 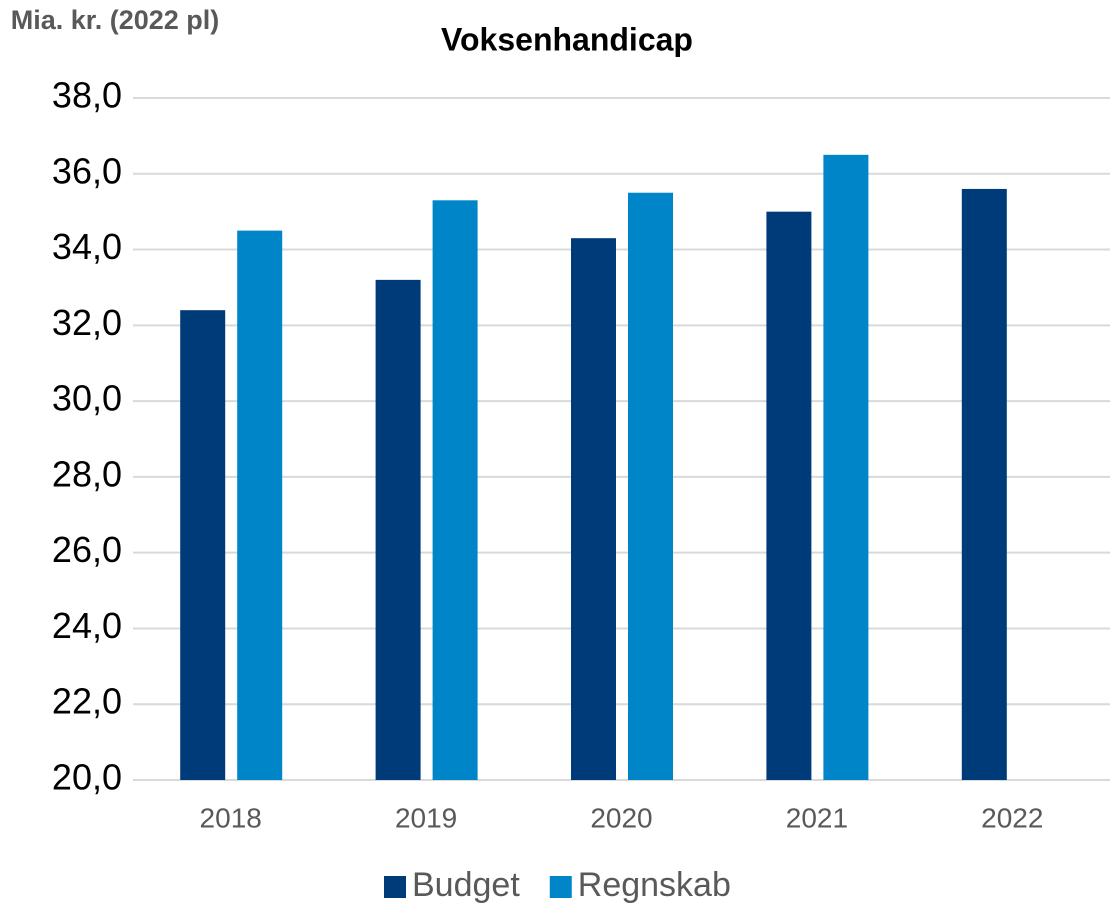 I want to click on chart-title: Voksenhandicap, so click(x=567, y=39).